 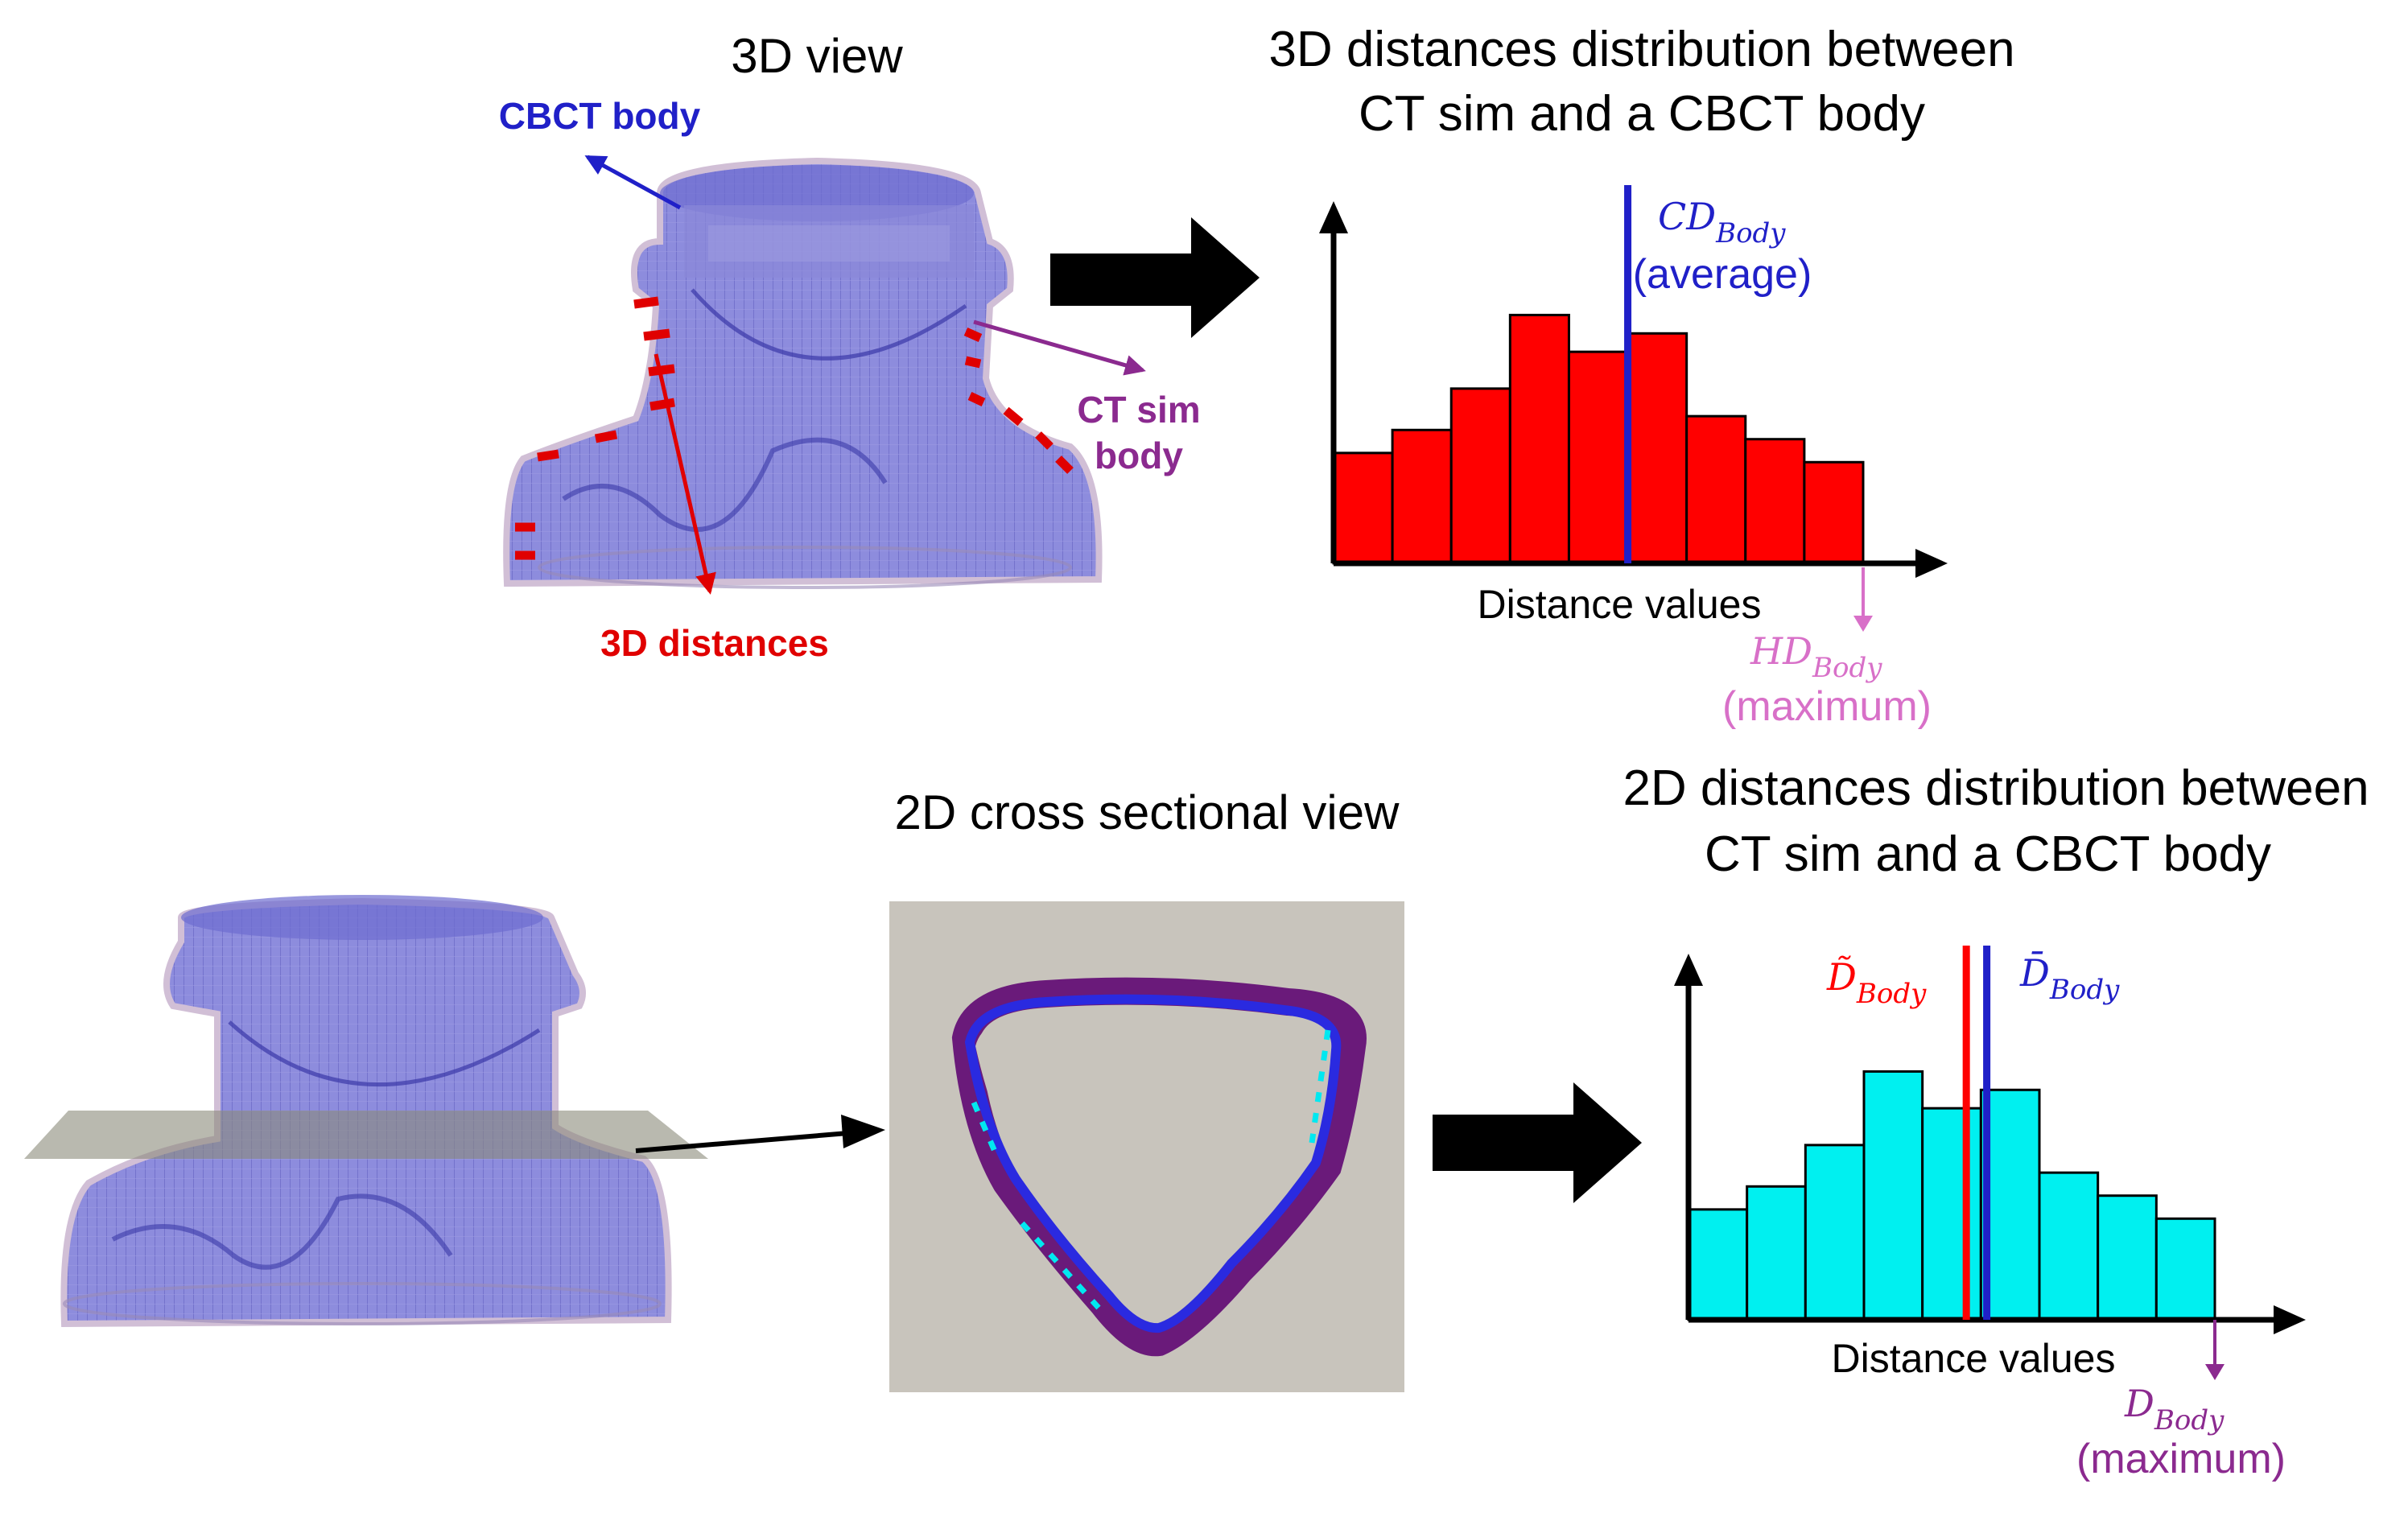 I want to click on cross-section-plane, so click(x=366, y=1135).